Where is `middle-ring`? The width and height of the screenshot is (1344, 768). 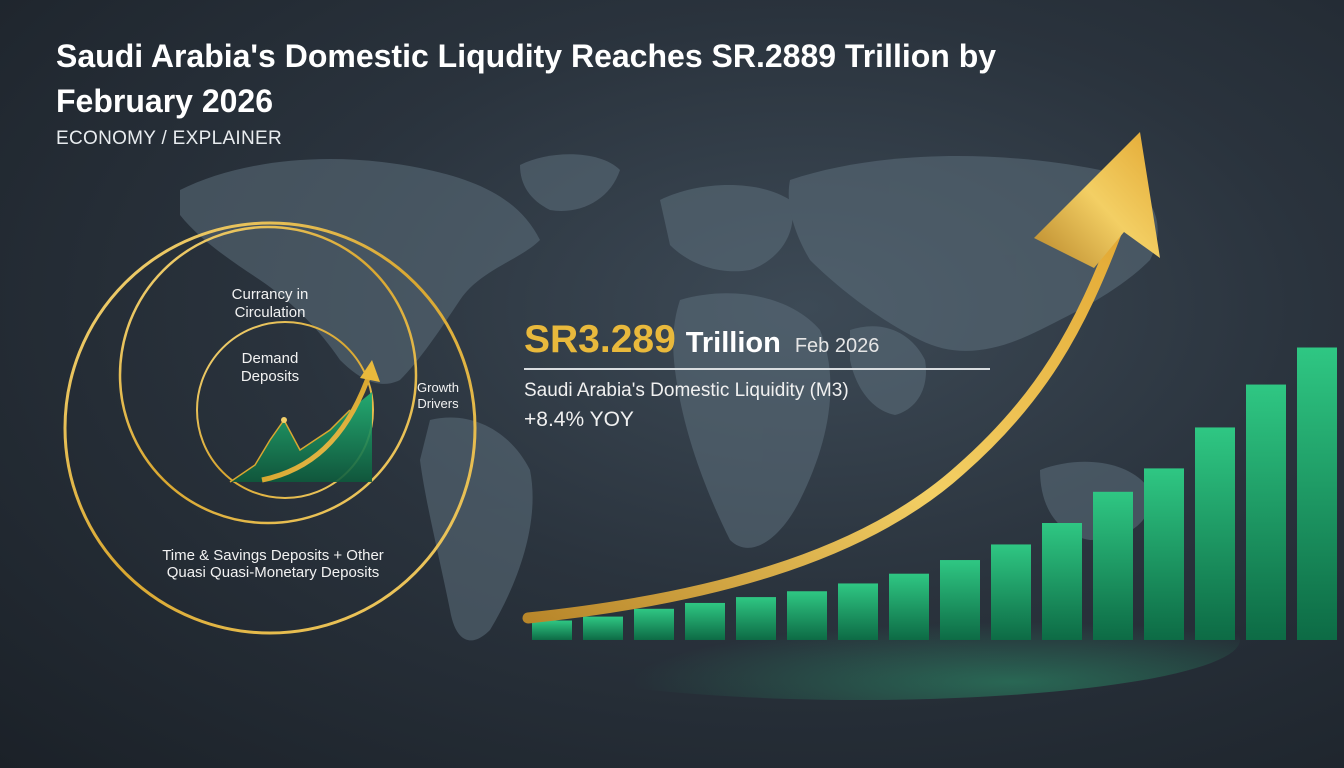 middle-ring is located at coordinates (268, 375).